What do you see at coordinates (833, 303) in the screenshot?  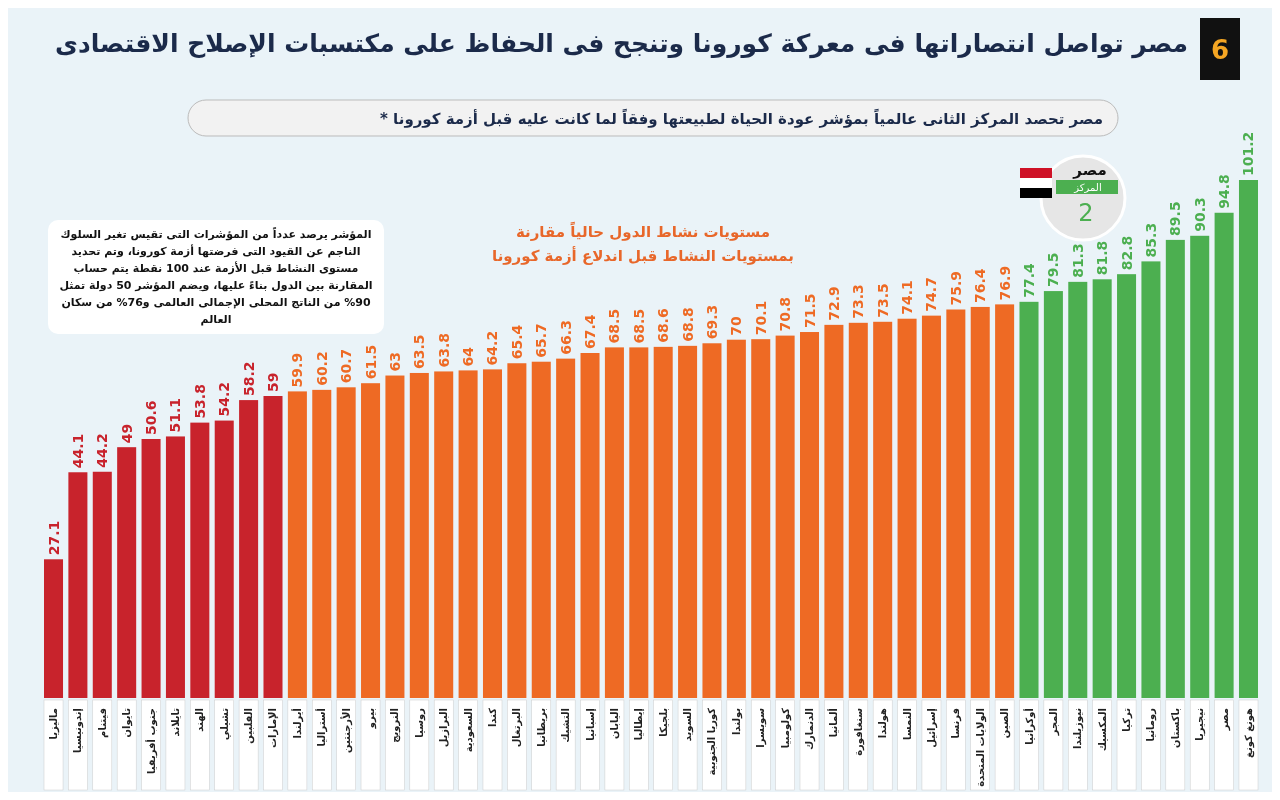 I see `data-label: 72.9` at bounding box center [833, 303].